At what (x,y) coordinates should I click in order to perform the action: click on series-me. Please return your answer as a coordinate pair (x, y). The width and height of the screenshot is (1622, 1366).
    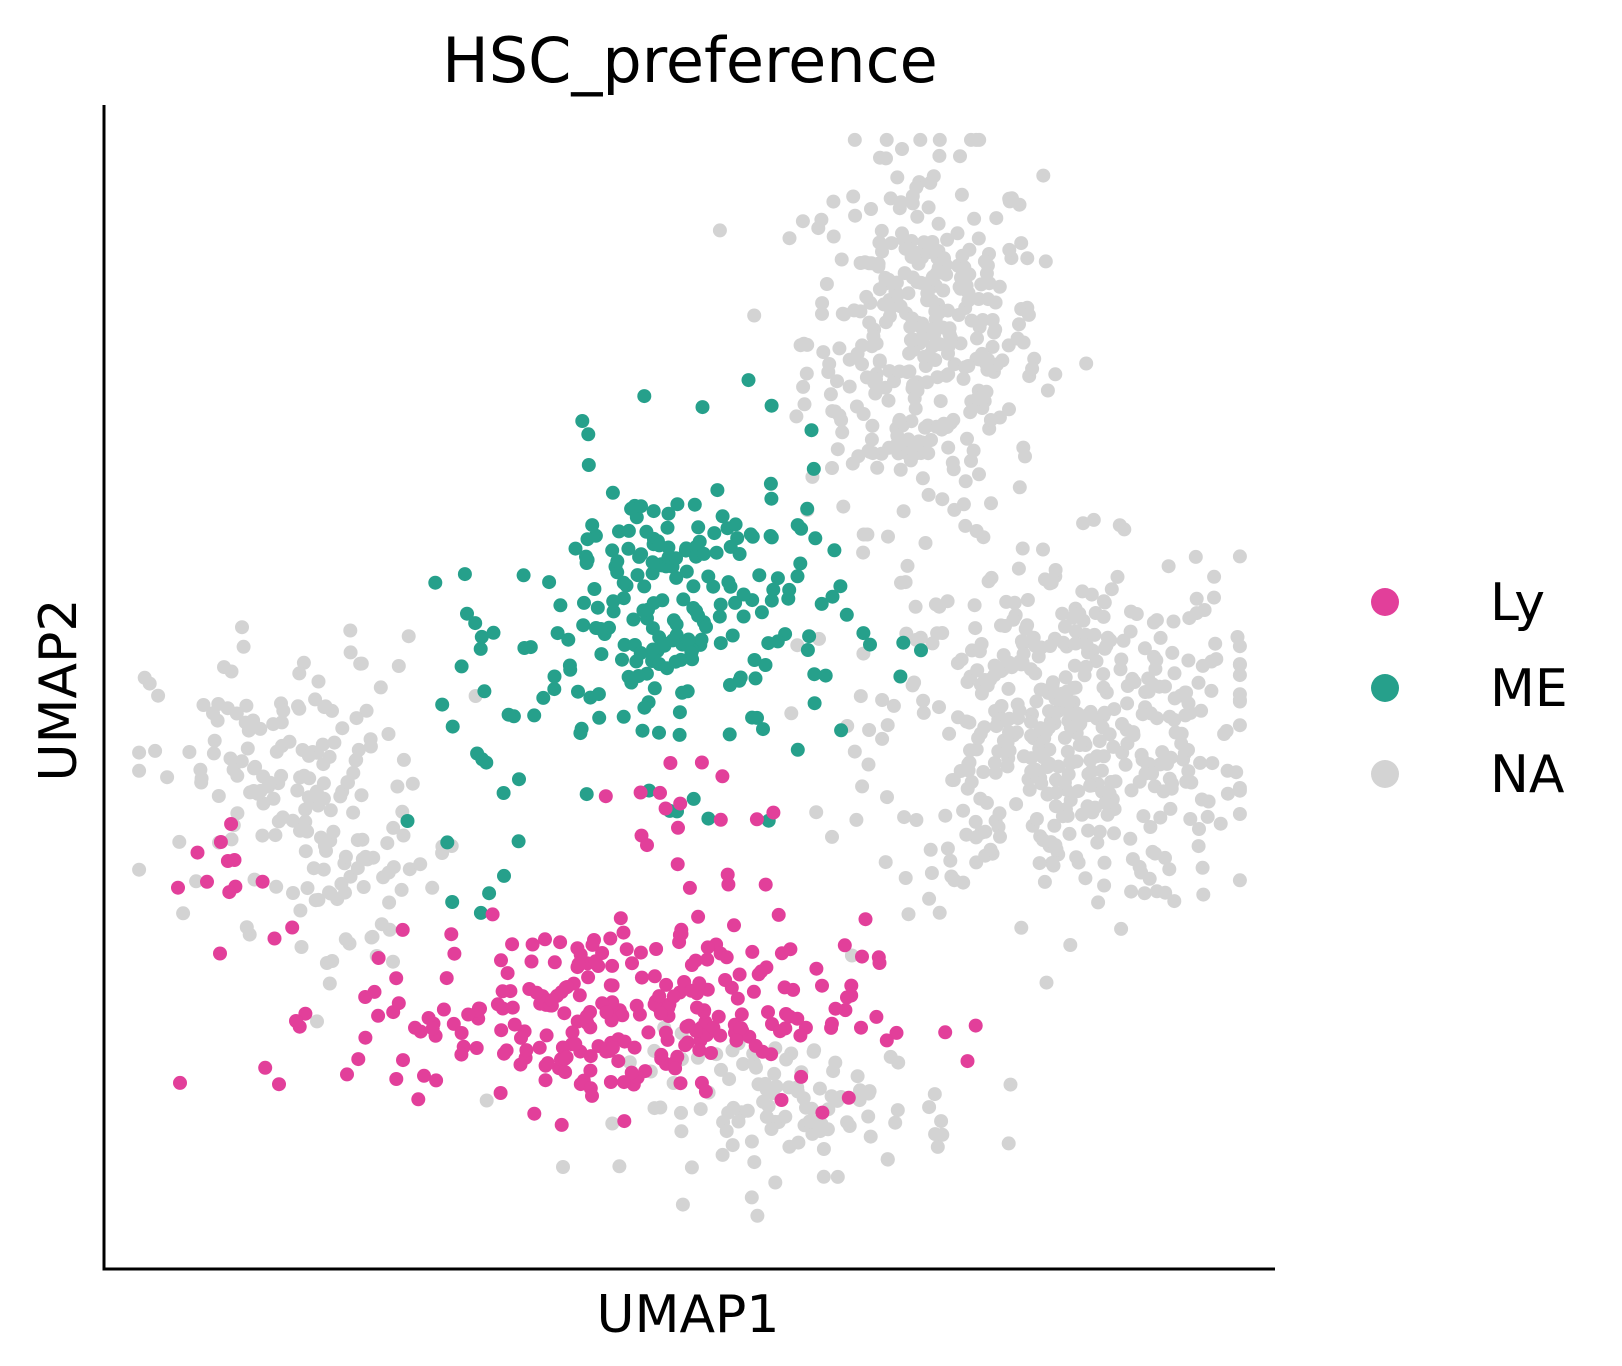
    Looking at the image, I should click on (664, 646).